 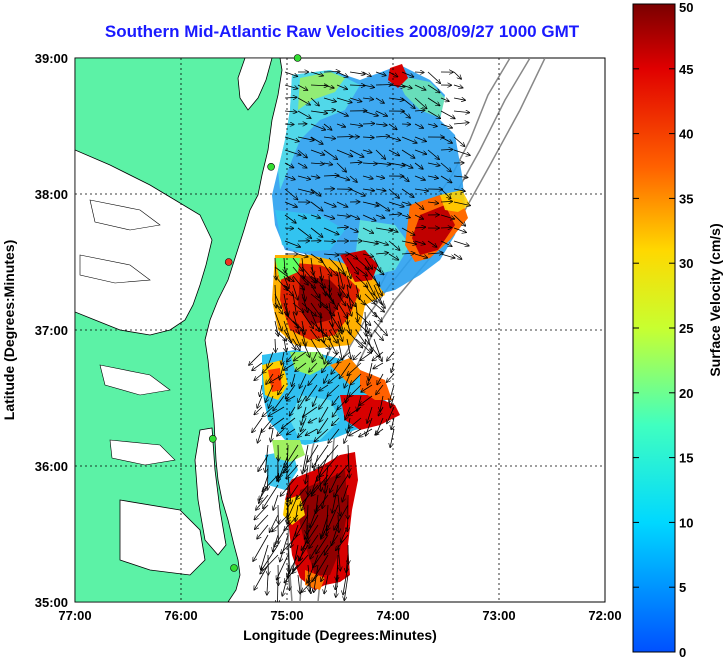 What do you see at coordinates (686, 69) in the screenshot?
I see `colorbar-tick-label: 45` at bounding box center [686, 69].